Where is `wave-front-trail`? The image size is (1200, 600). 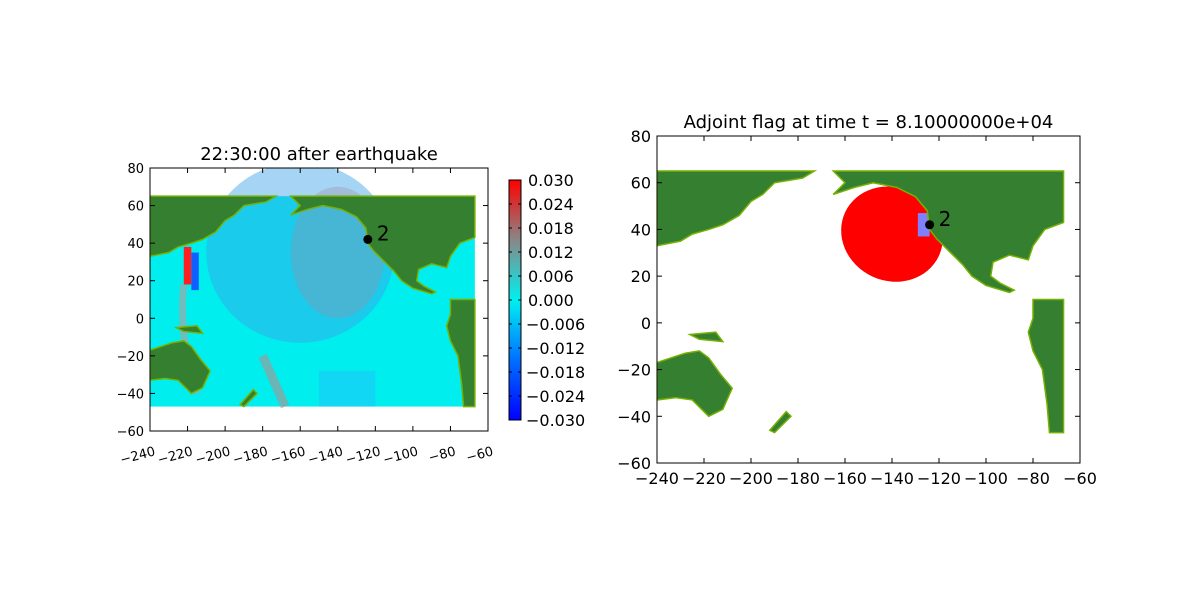 wave-front-trail is located at coordinates (274, 381).